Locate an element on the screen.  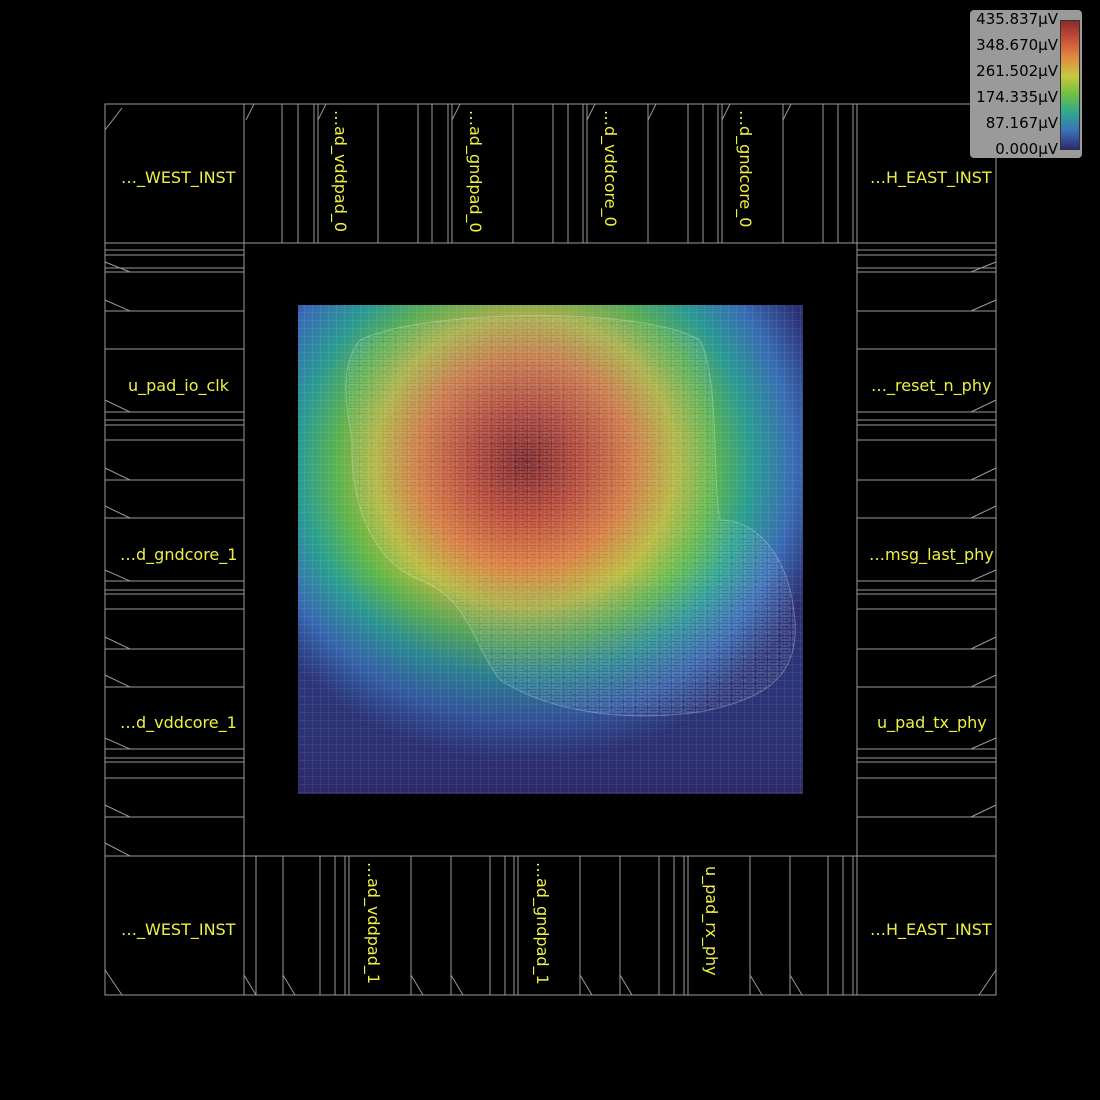
left-pad-column is located at coordinates (174, 550).